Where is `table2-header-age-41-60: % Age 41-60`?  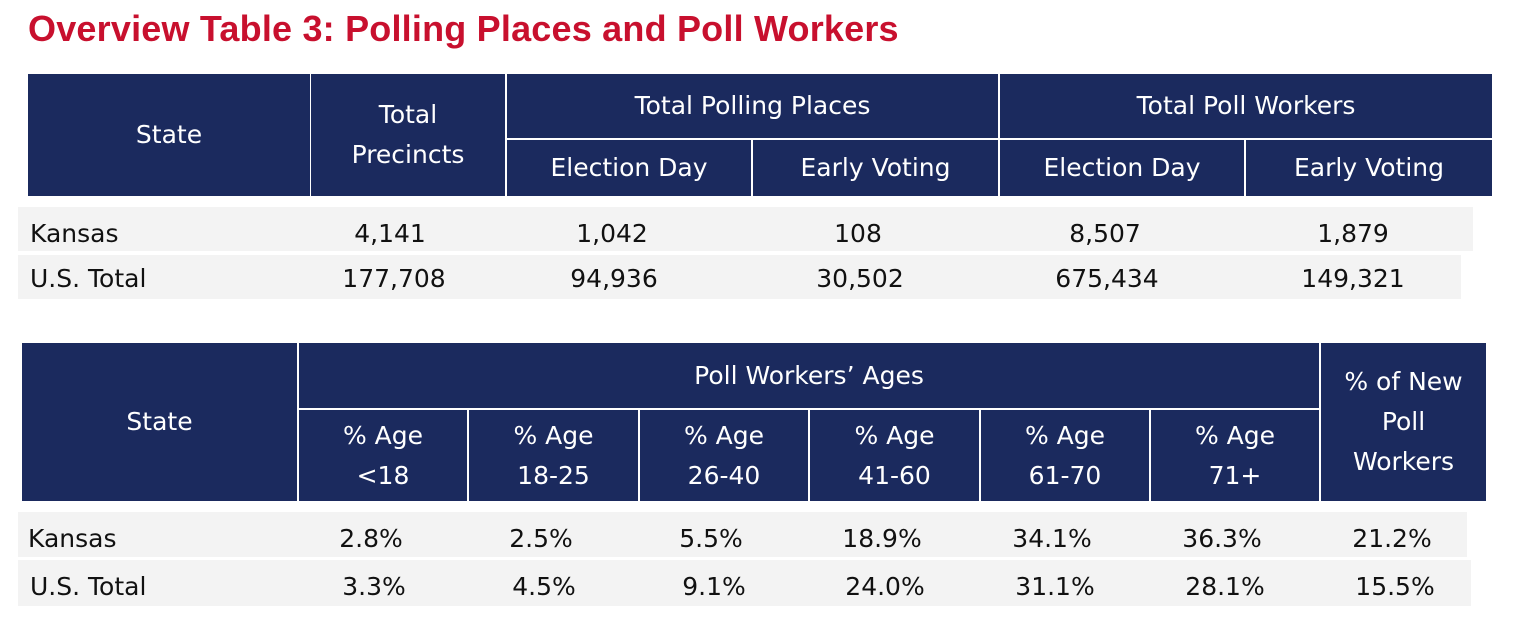 table2-header-age-41-60: % Age 41-60 is located at coordinates (894, 455).